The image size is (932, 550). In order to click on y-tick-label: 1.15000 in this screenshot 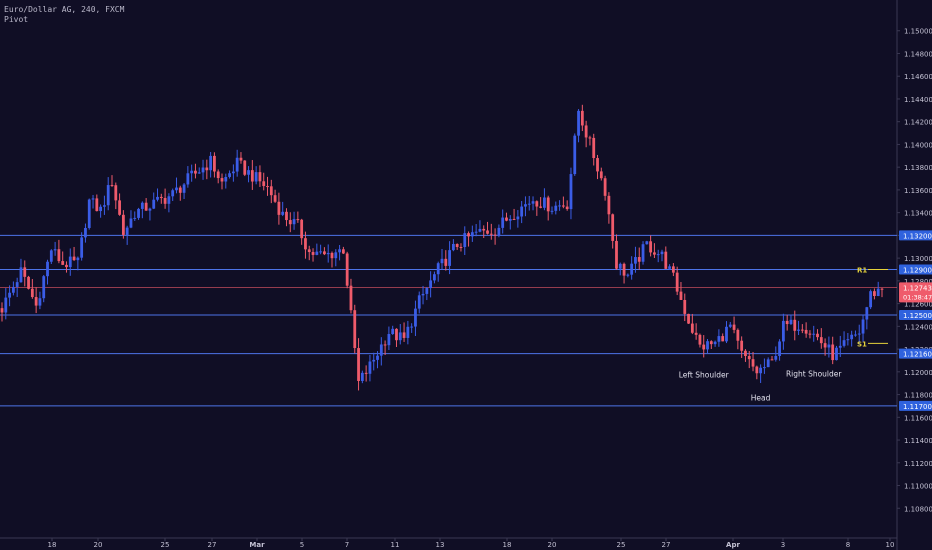, I will do `click(918, 32)`.